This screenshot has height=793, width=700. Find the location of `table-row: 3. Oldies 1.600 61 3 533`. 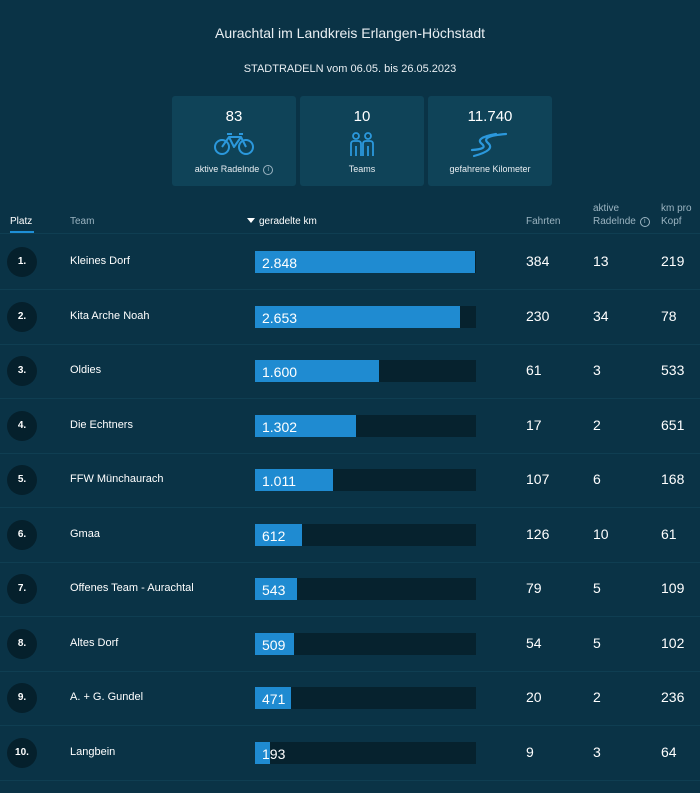

table-row: 3. Oldies 1.600 61 3 533 is located at coordinates (350, 371).